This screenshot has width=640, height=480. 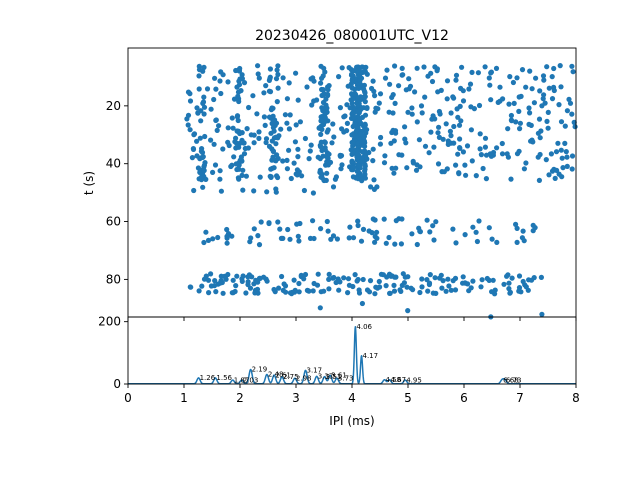 What do you see at coordinates (394, 380) in the screenshot?
I see `ipi-peak-label: 4.58` at bounding box center [394, 380].